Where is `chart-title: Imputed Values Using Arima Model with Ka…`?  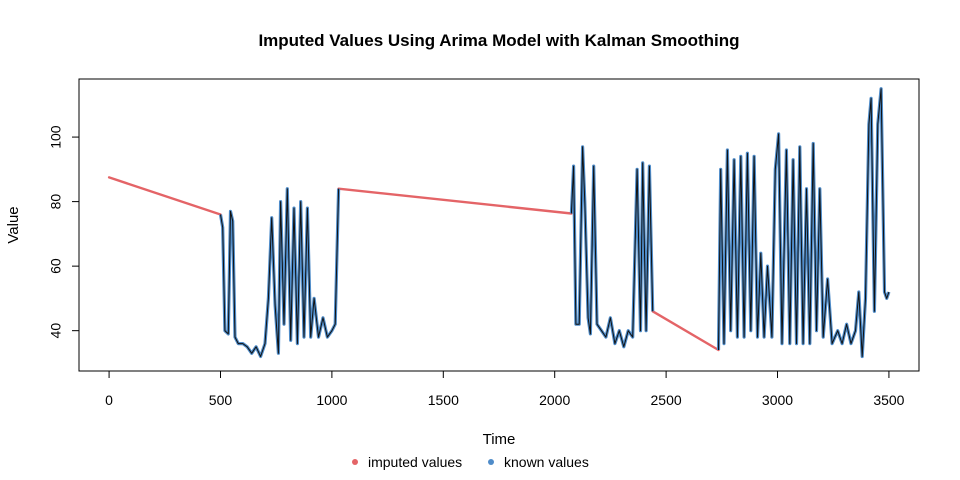 chart-title: Imputed Values Using Arima Model with Ka… is located at coordinates (498, 40).